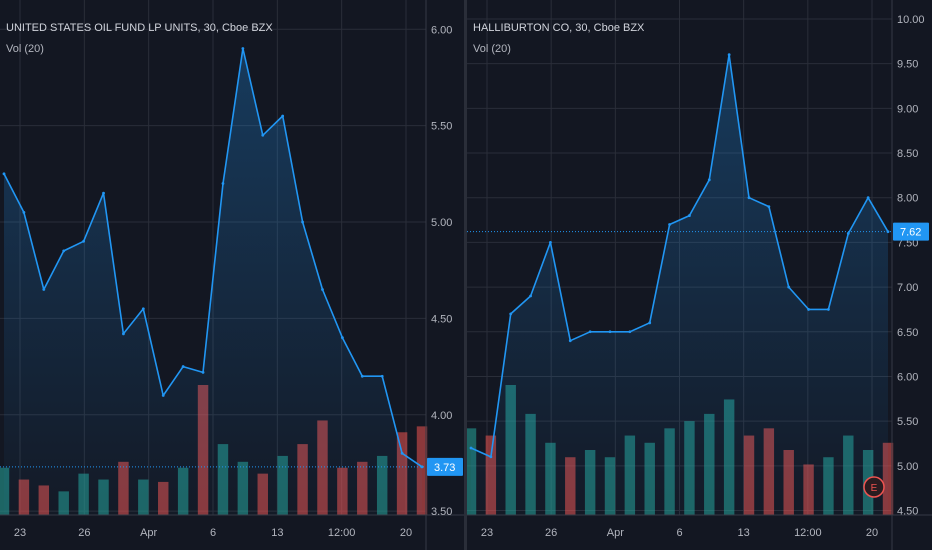 Image resolution: width=932 pixels, height=550 pixels. I want to click on hal-last-price-label: 7.62, so click(910, 233).